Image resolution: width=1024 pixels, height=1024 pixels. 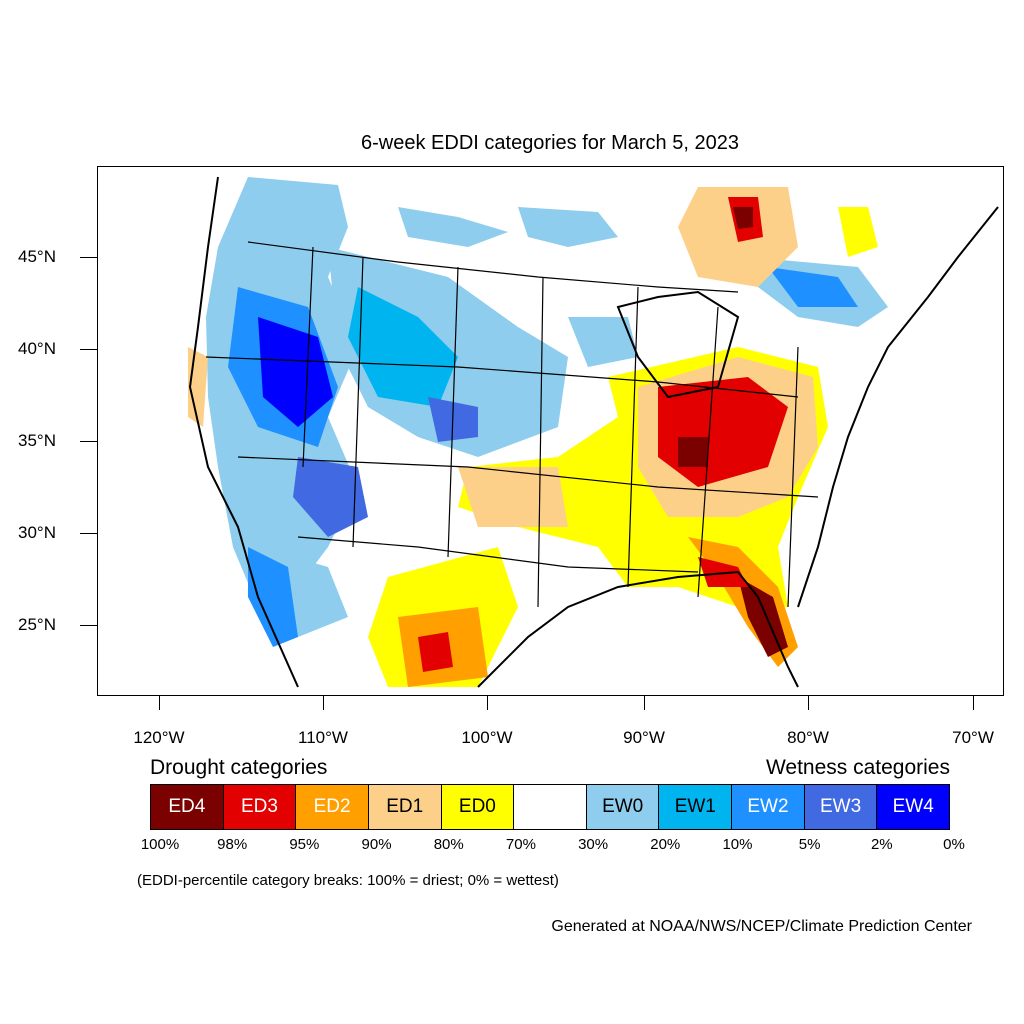 What do you see at coordinates (954, 844) in the screenshot?
I see `percentile-label: 0%` at bounding box center [954, 844].